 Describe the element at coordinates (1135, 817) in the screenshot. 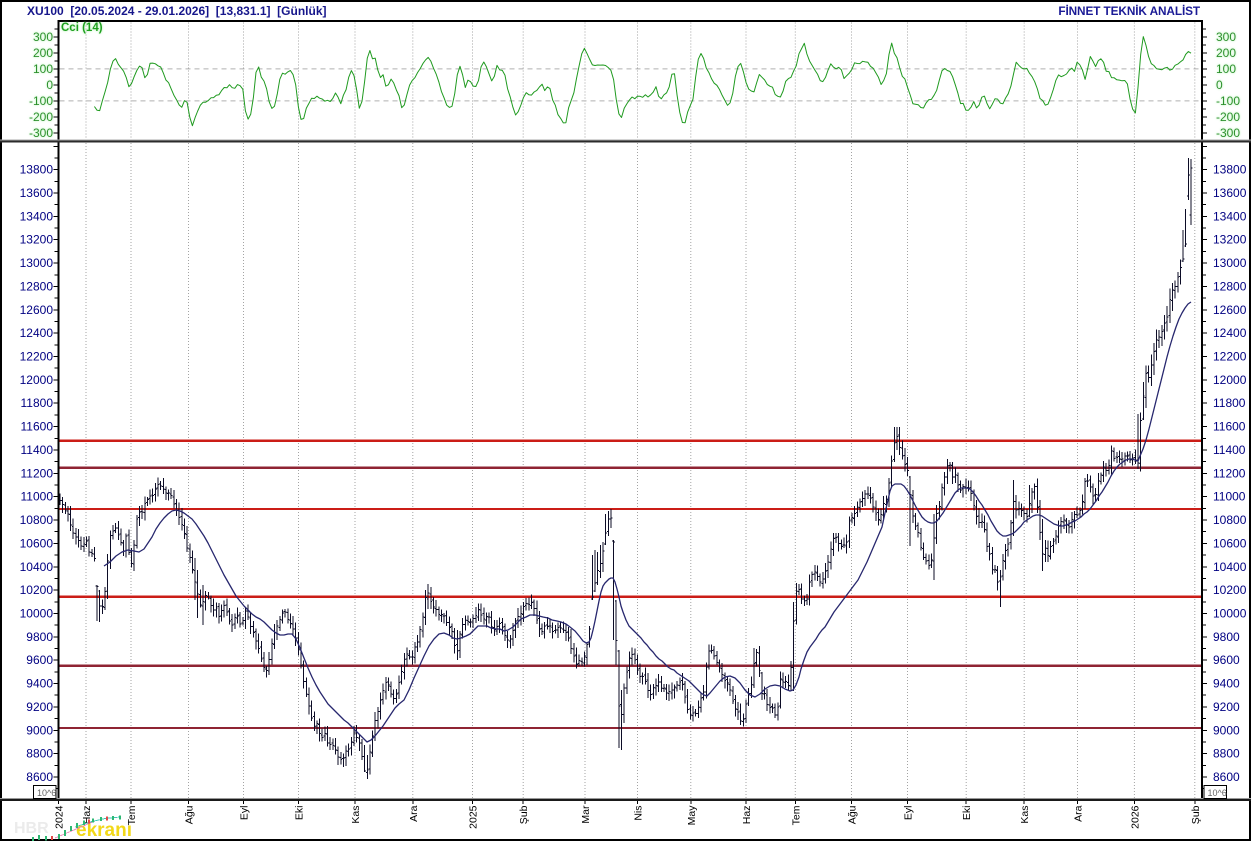

I see `svg-text: 2026` at that location.